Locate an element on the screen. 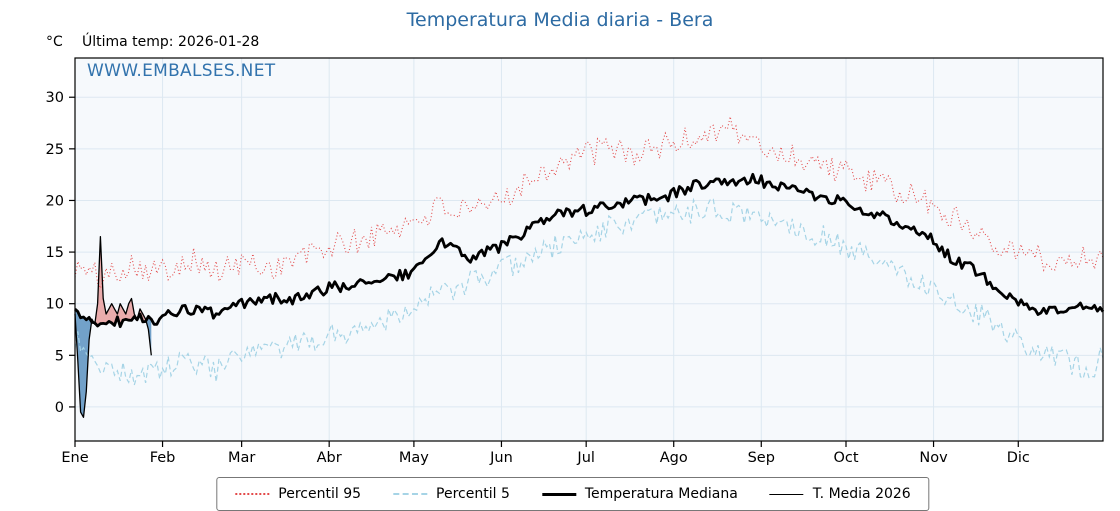  legend-label-mediana: Temperatura Mediana is located at coordinates (661, 494).